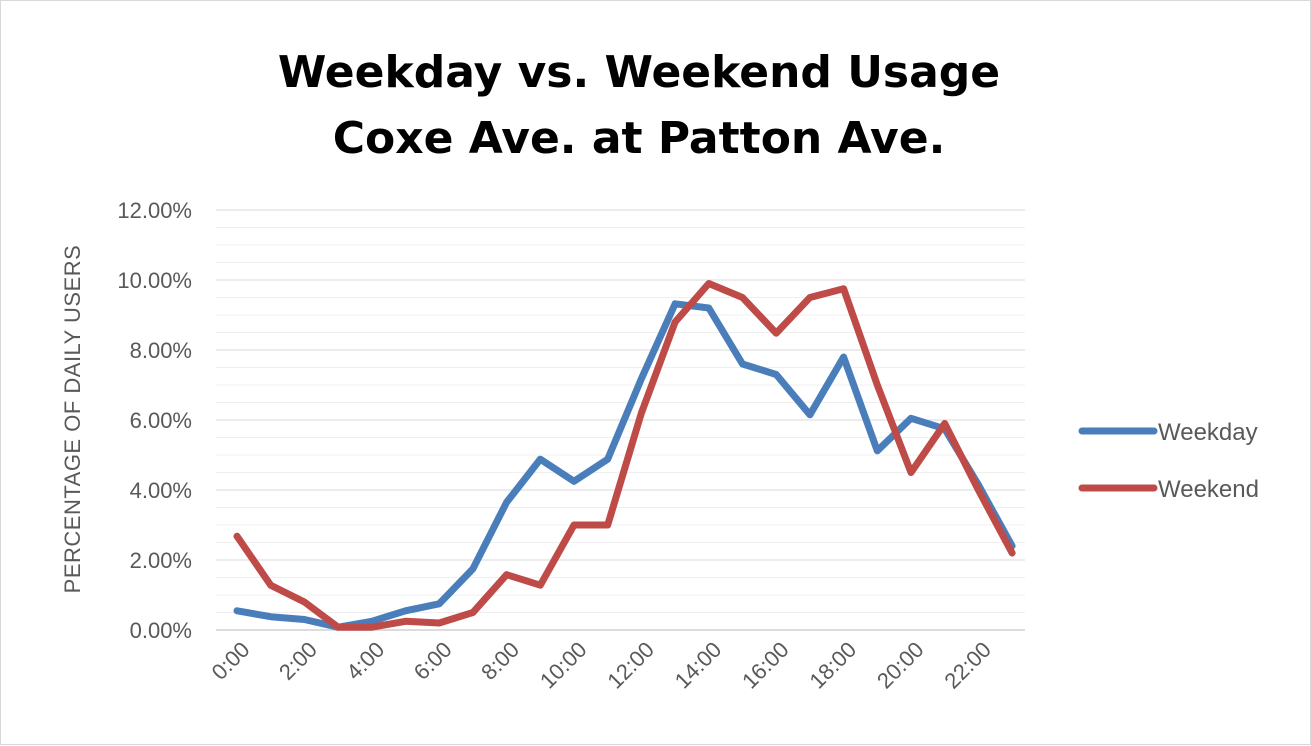 The height and width of the screenshot is (746, 1311). Describe the element at coordinates (639, 72) in the screenshot. I see `chart-title-line-1: Weekday vs. Weekend Usage` at that location.